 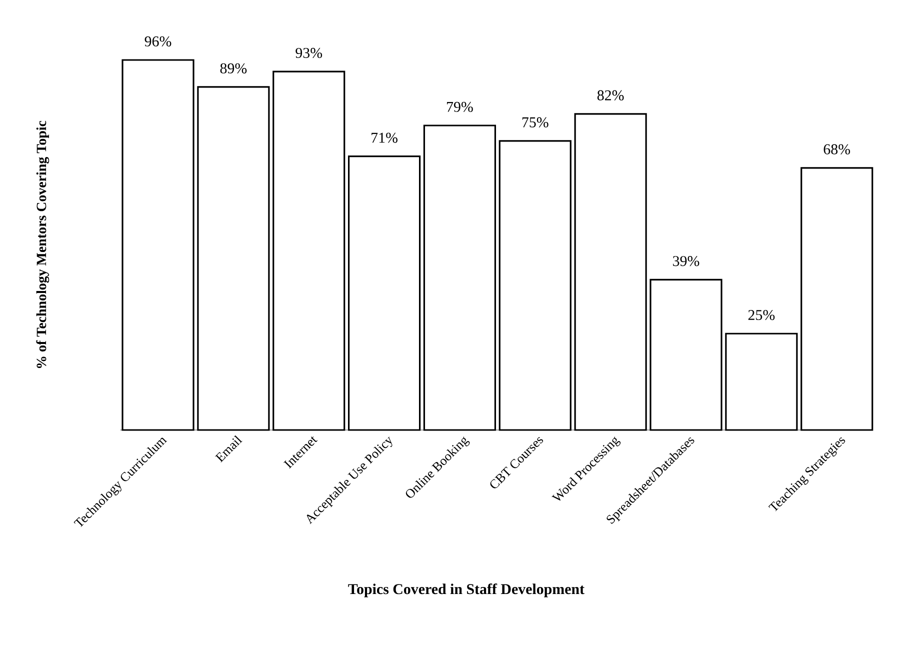 I want to click on data-label: 71%, so click(x=385, y=137).